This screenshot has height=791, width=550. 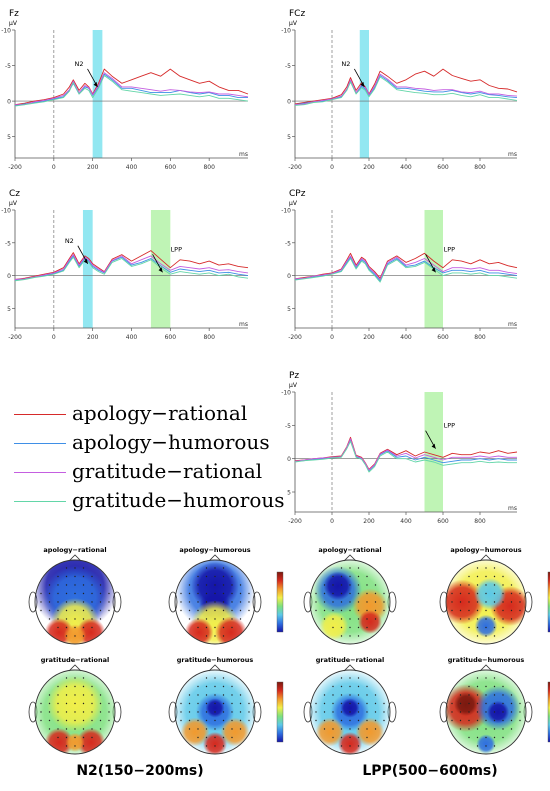 I want to click on y-tick-label: 0, so click(x=289, y=459).